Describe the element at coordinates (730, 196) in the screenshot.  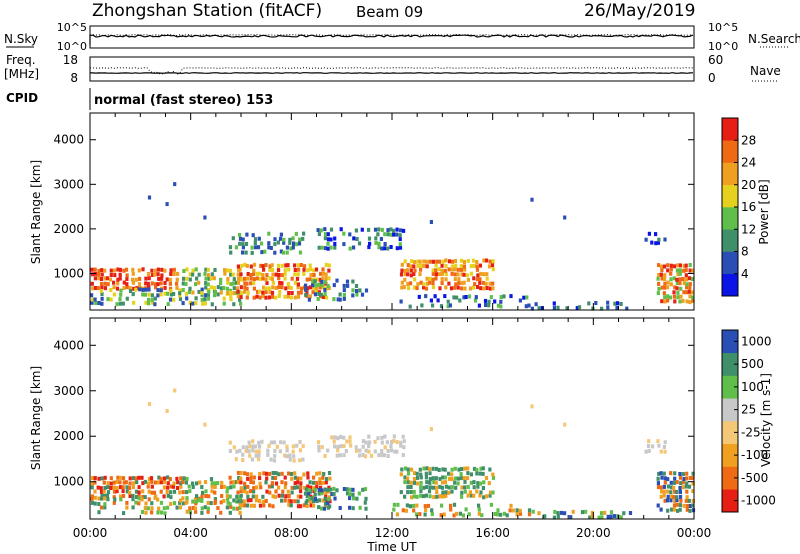
I see `colorbar-segment` at that location.